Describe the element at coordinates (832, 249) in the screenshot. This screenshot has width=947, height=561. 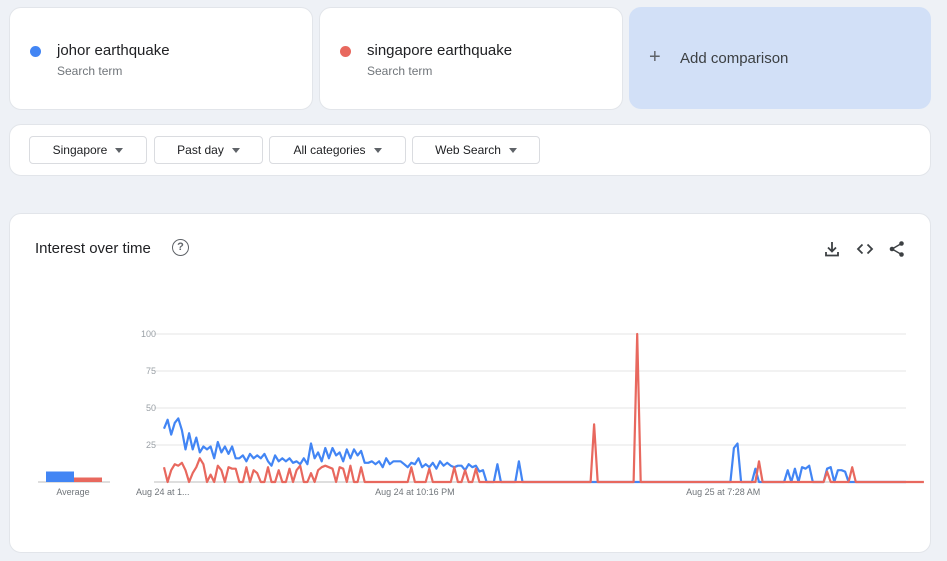
I see `download-icon` at that location.